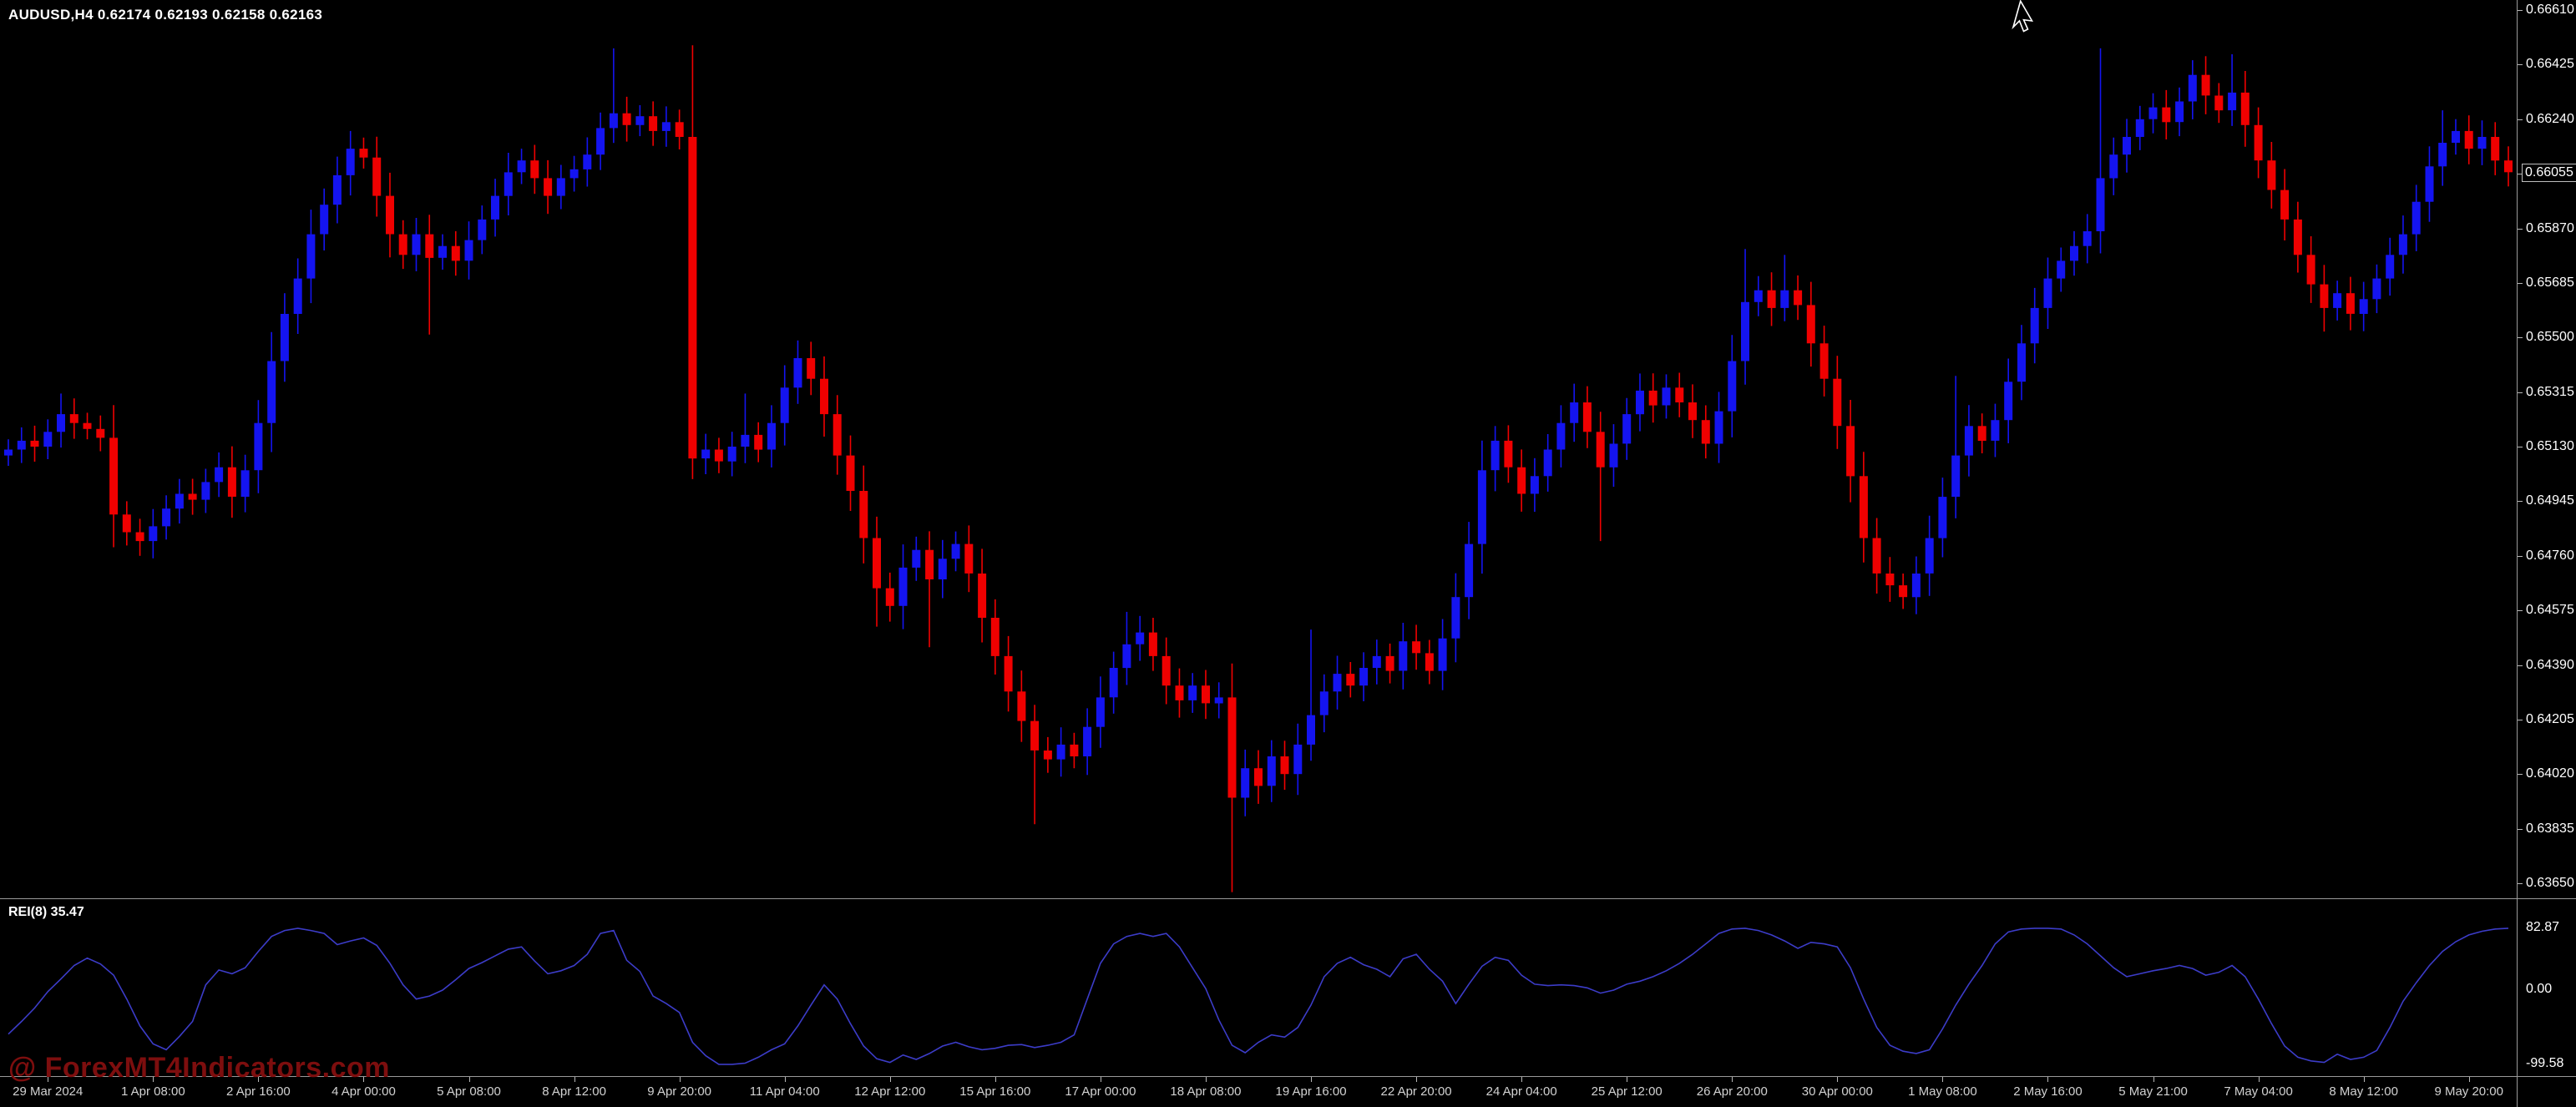  What do you see at coordinates (2546, 987) in the screenshot?
I see `indicator-axis: 82.87 0.00 -99.58` at bounding box center [2546, 987].